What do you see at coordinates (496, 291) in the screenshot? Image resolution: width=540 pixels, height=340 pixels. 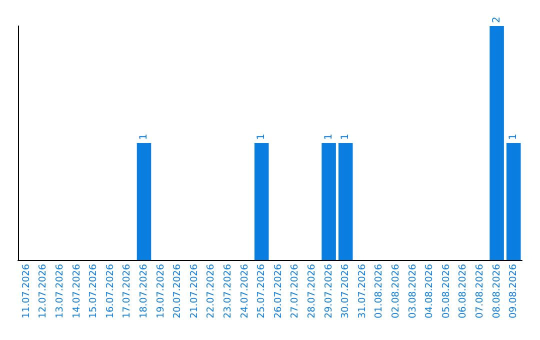 I see `x-tick-label: 08.08.2026` at bounding box center [496, 291].